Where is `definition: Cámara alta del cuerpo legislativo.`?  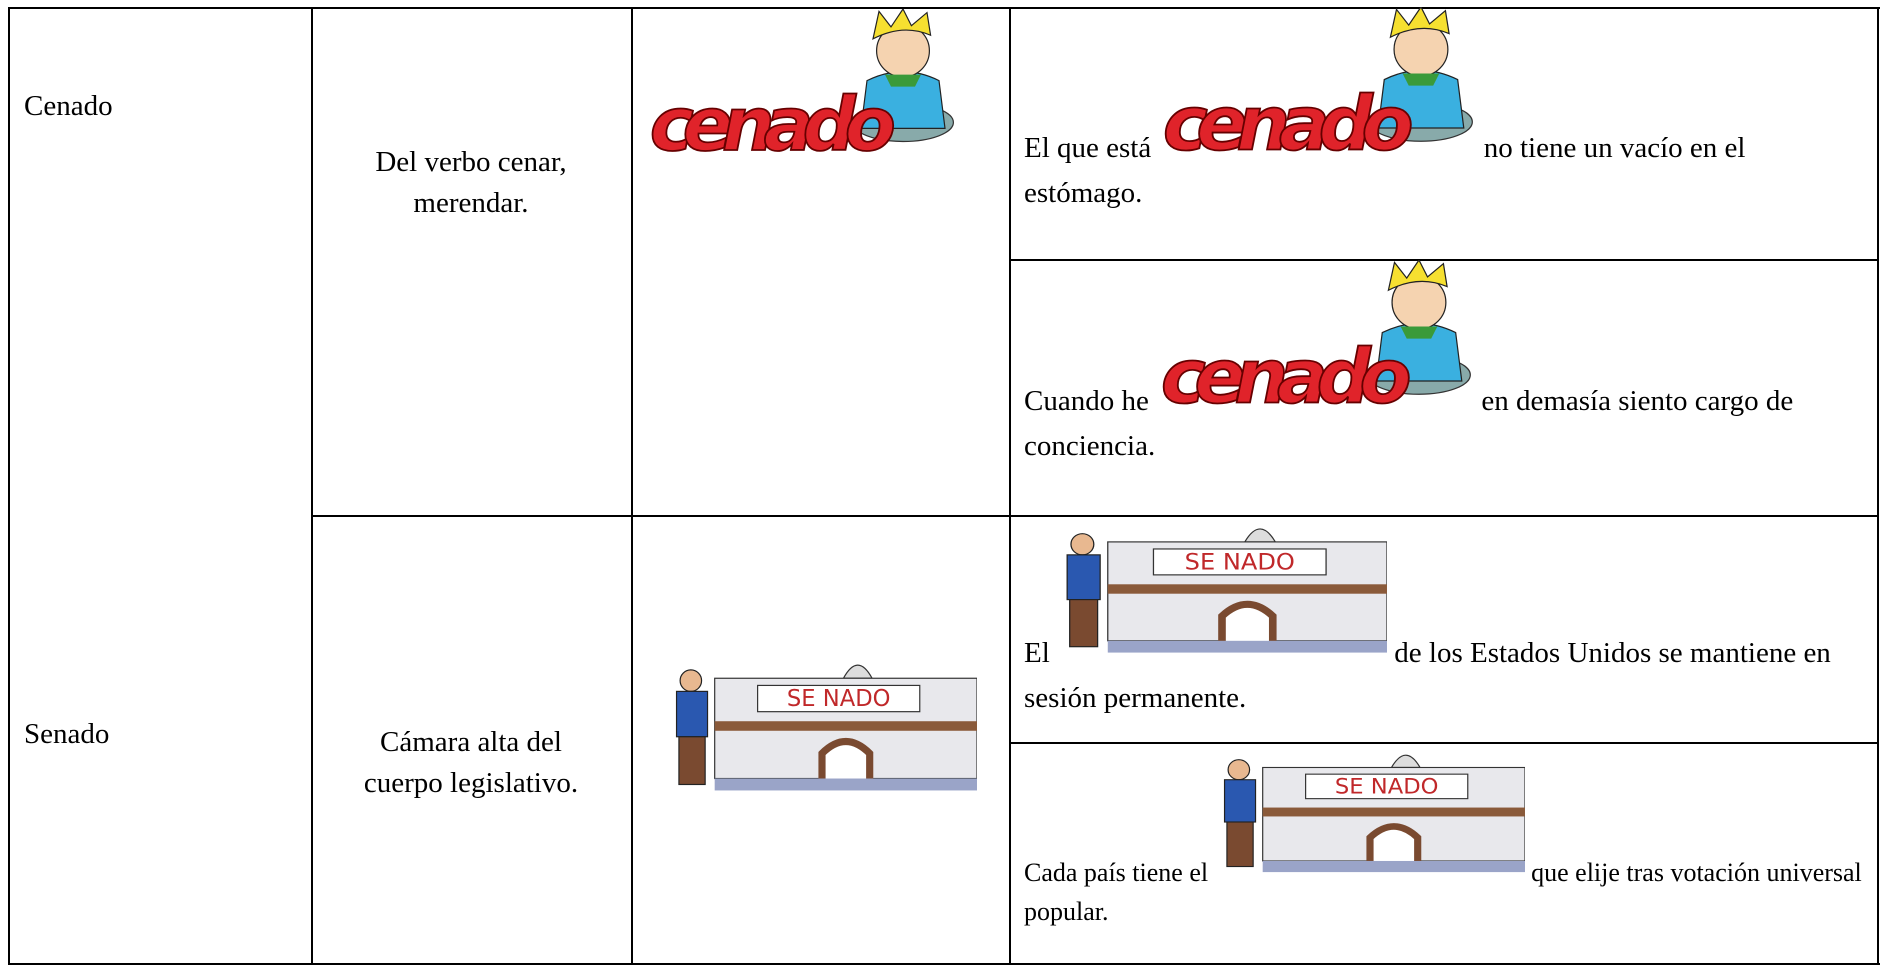
definition: Cámara alta del cuerpo legislativo. is located at coordinates (471, 762).